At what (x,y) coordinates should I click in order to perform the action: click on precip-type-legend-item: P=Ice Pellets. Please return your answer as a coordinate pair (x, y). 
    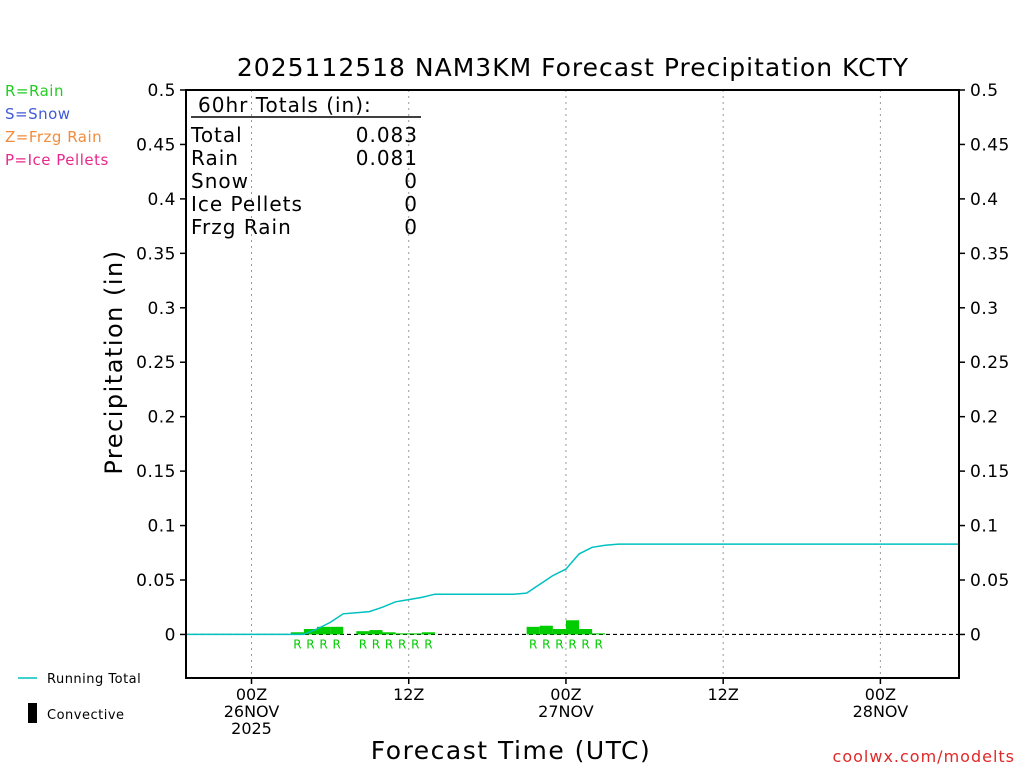
    Looking at the image, I should click on (57, 160).